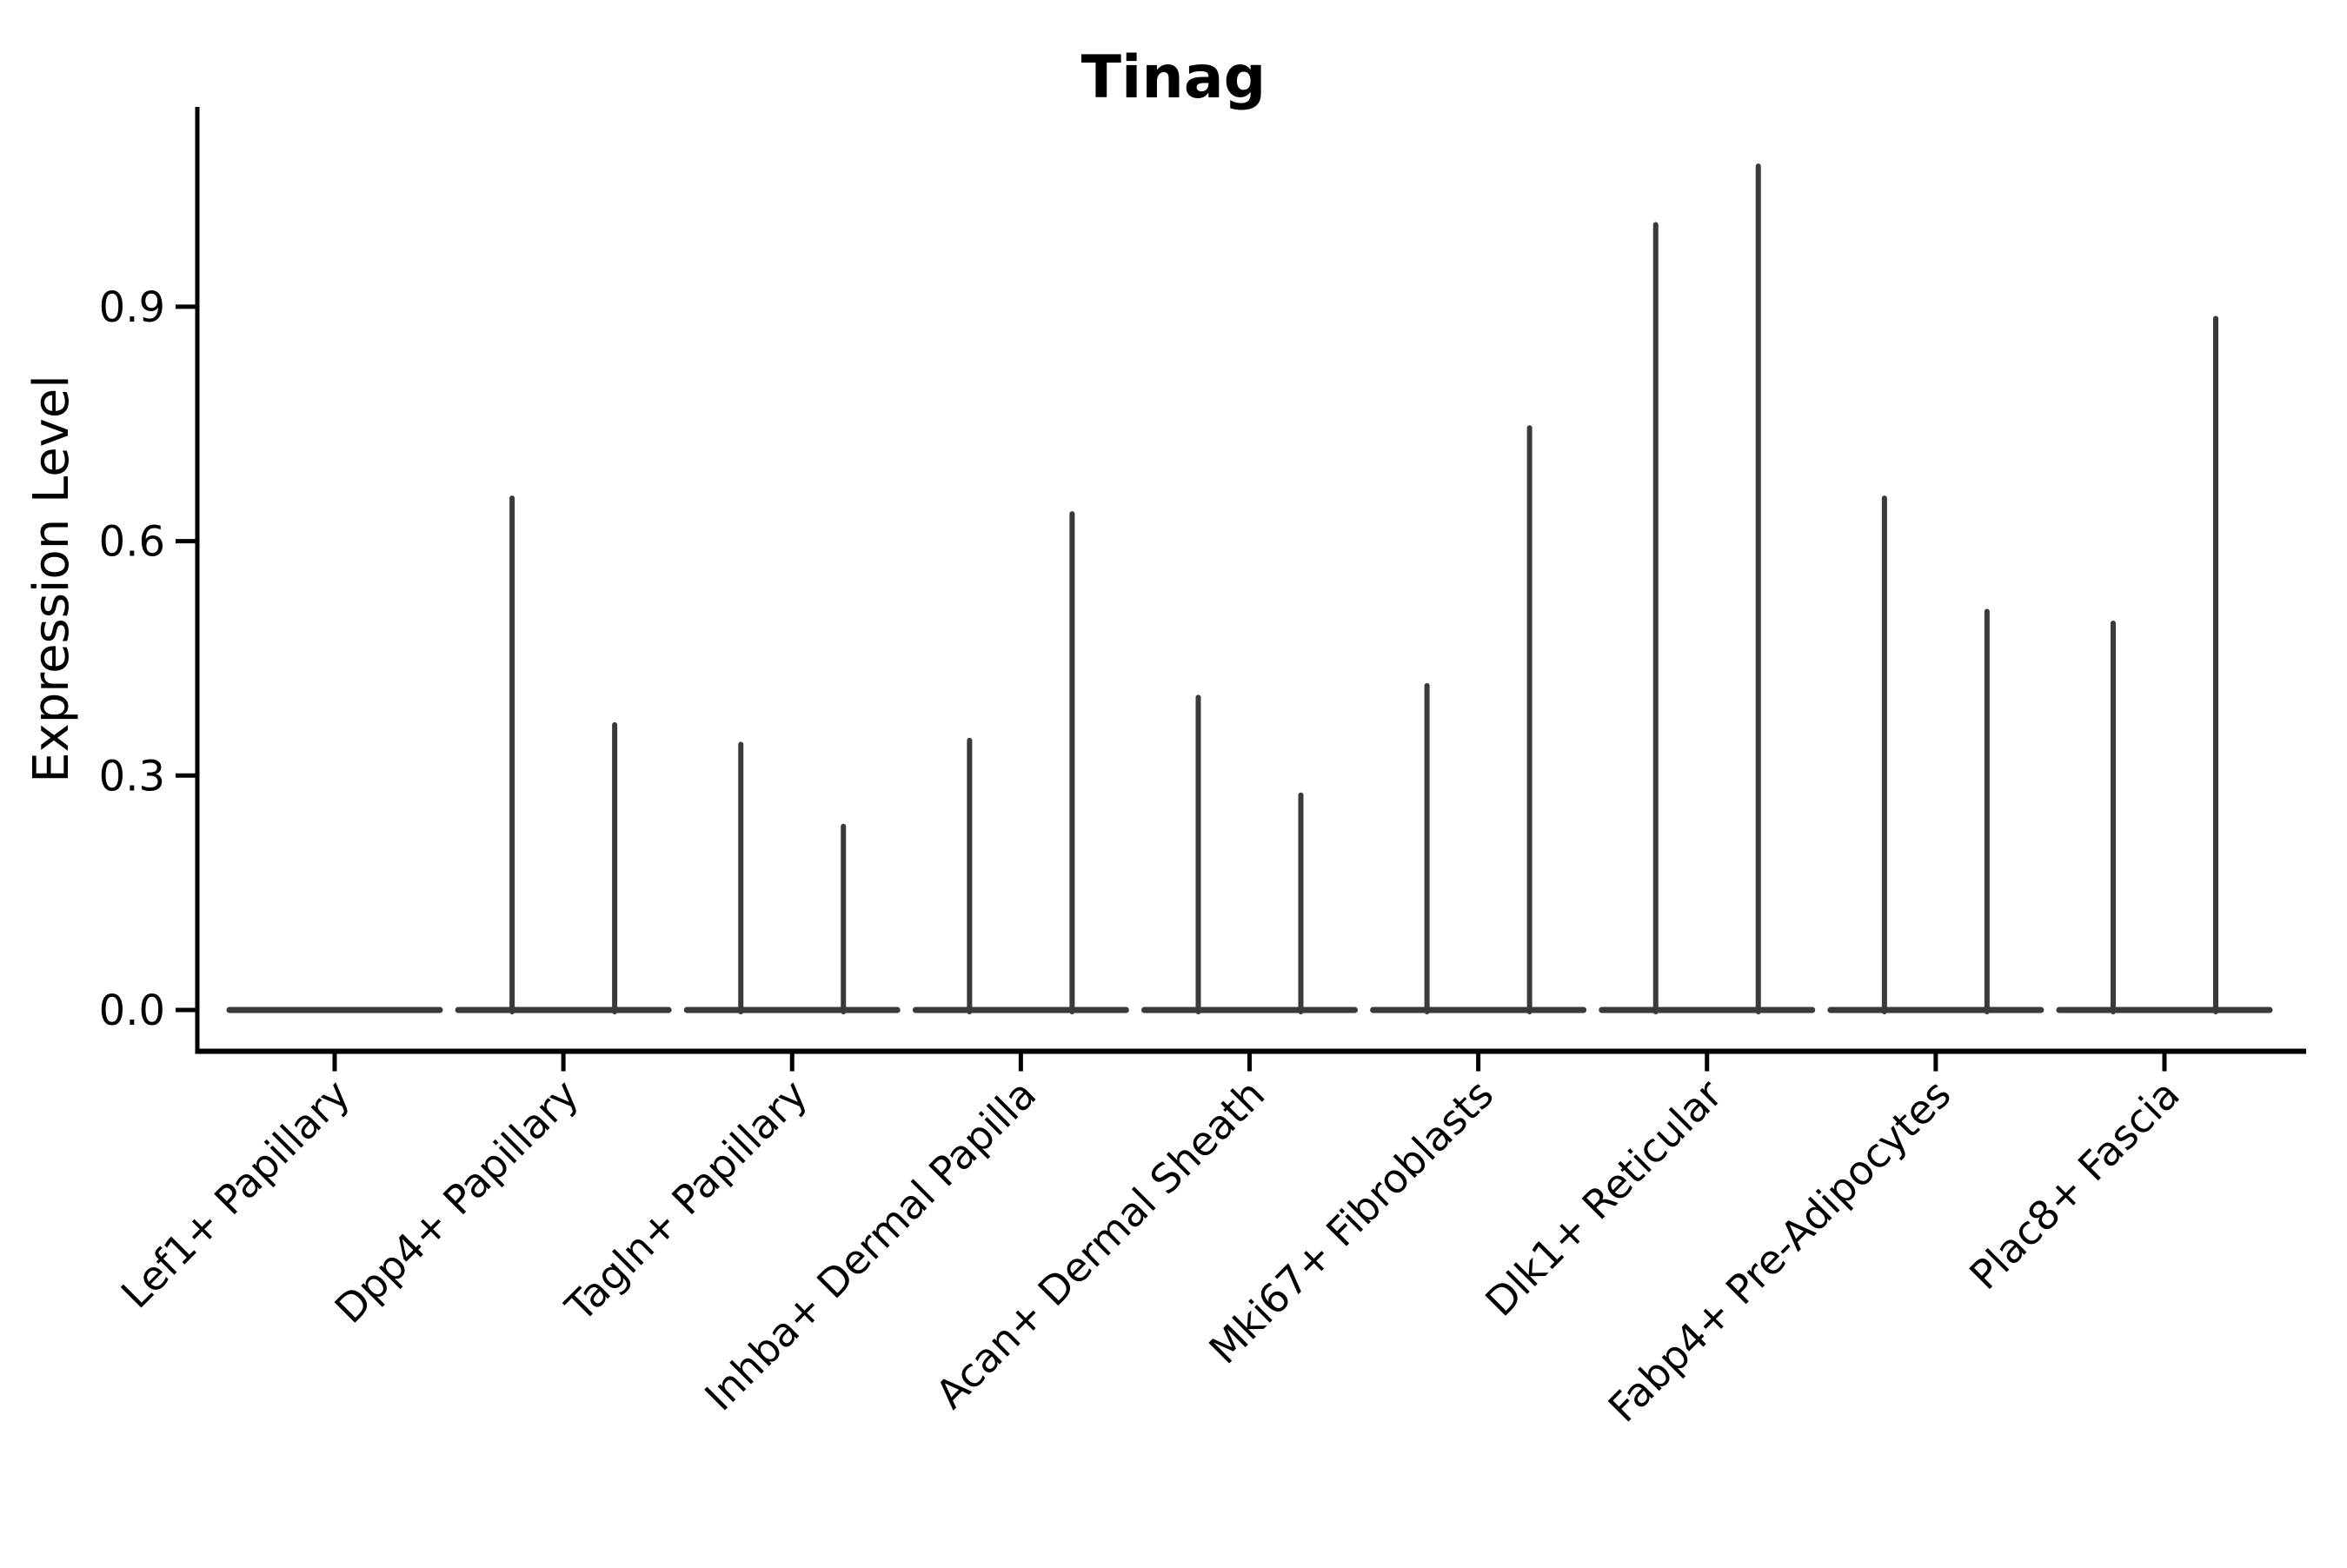 The image size is (2347, 1568). I want to click on y-tick-label: 0.3, so click(132, 776).